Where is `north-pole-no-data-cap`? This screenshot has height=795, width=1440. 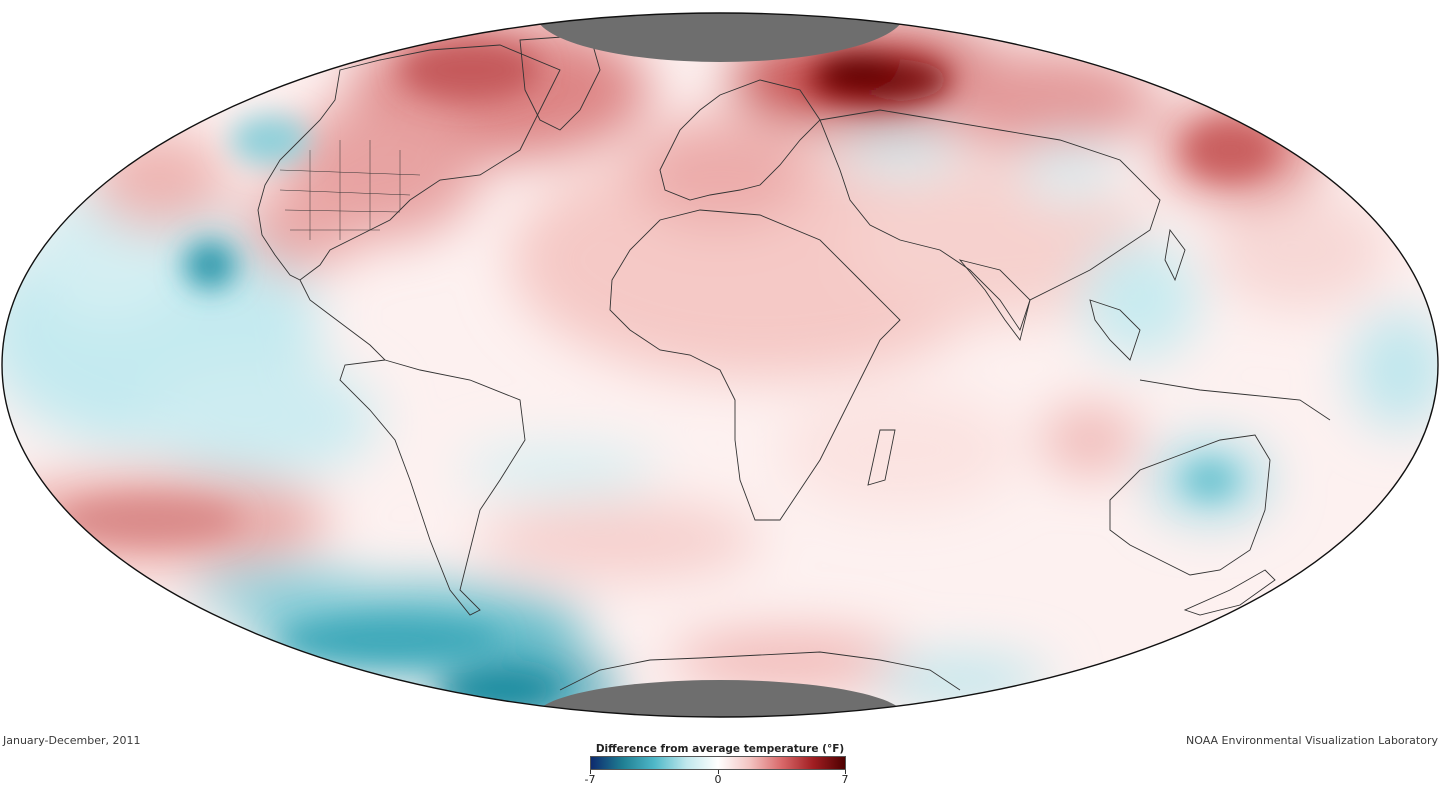
north-pole-no-data-cap is located at coordinates (720, 37).